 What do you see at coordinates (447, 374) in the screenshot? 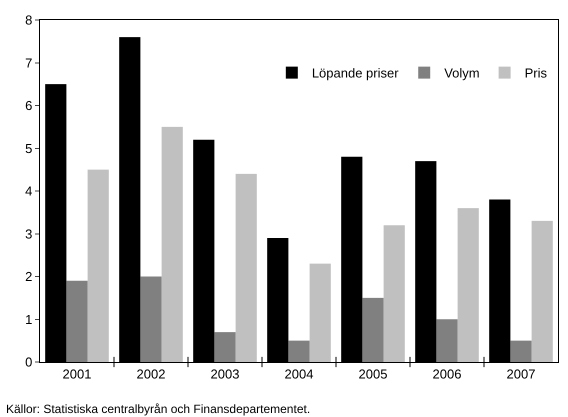
I see `x-tick-label: 2006` at bounding box center [447, 374].